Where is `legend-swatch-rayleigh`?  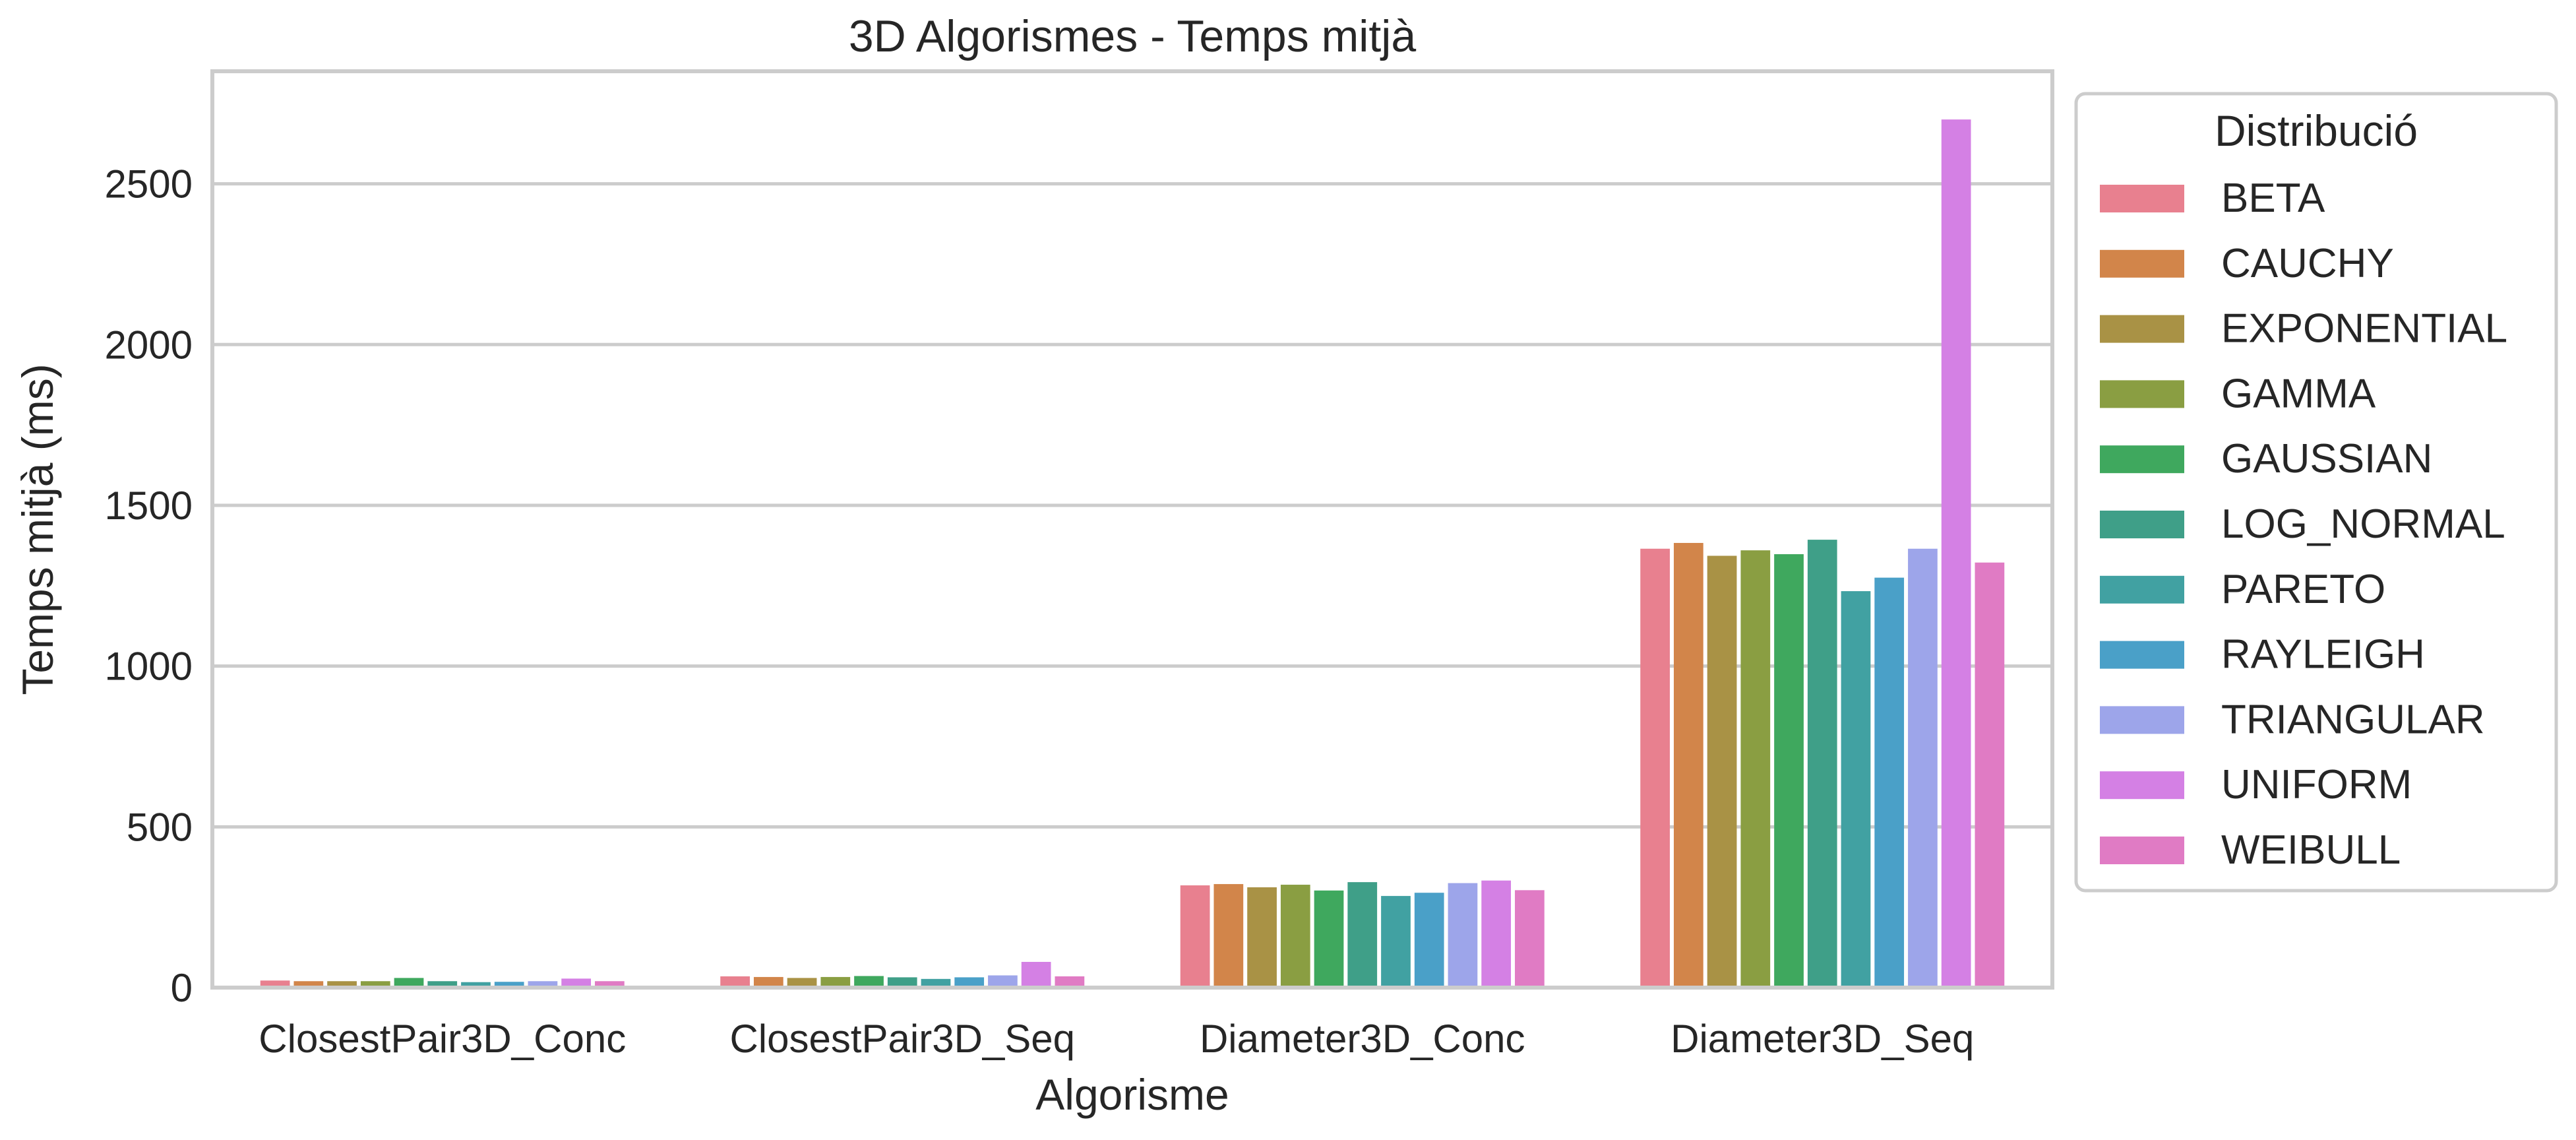
legend-swatch-rayleigh is located at coordinates (2142, 655).